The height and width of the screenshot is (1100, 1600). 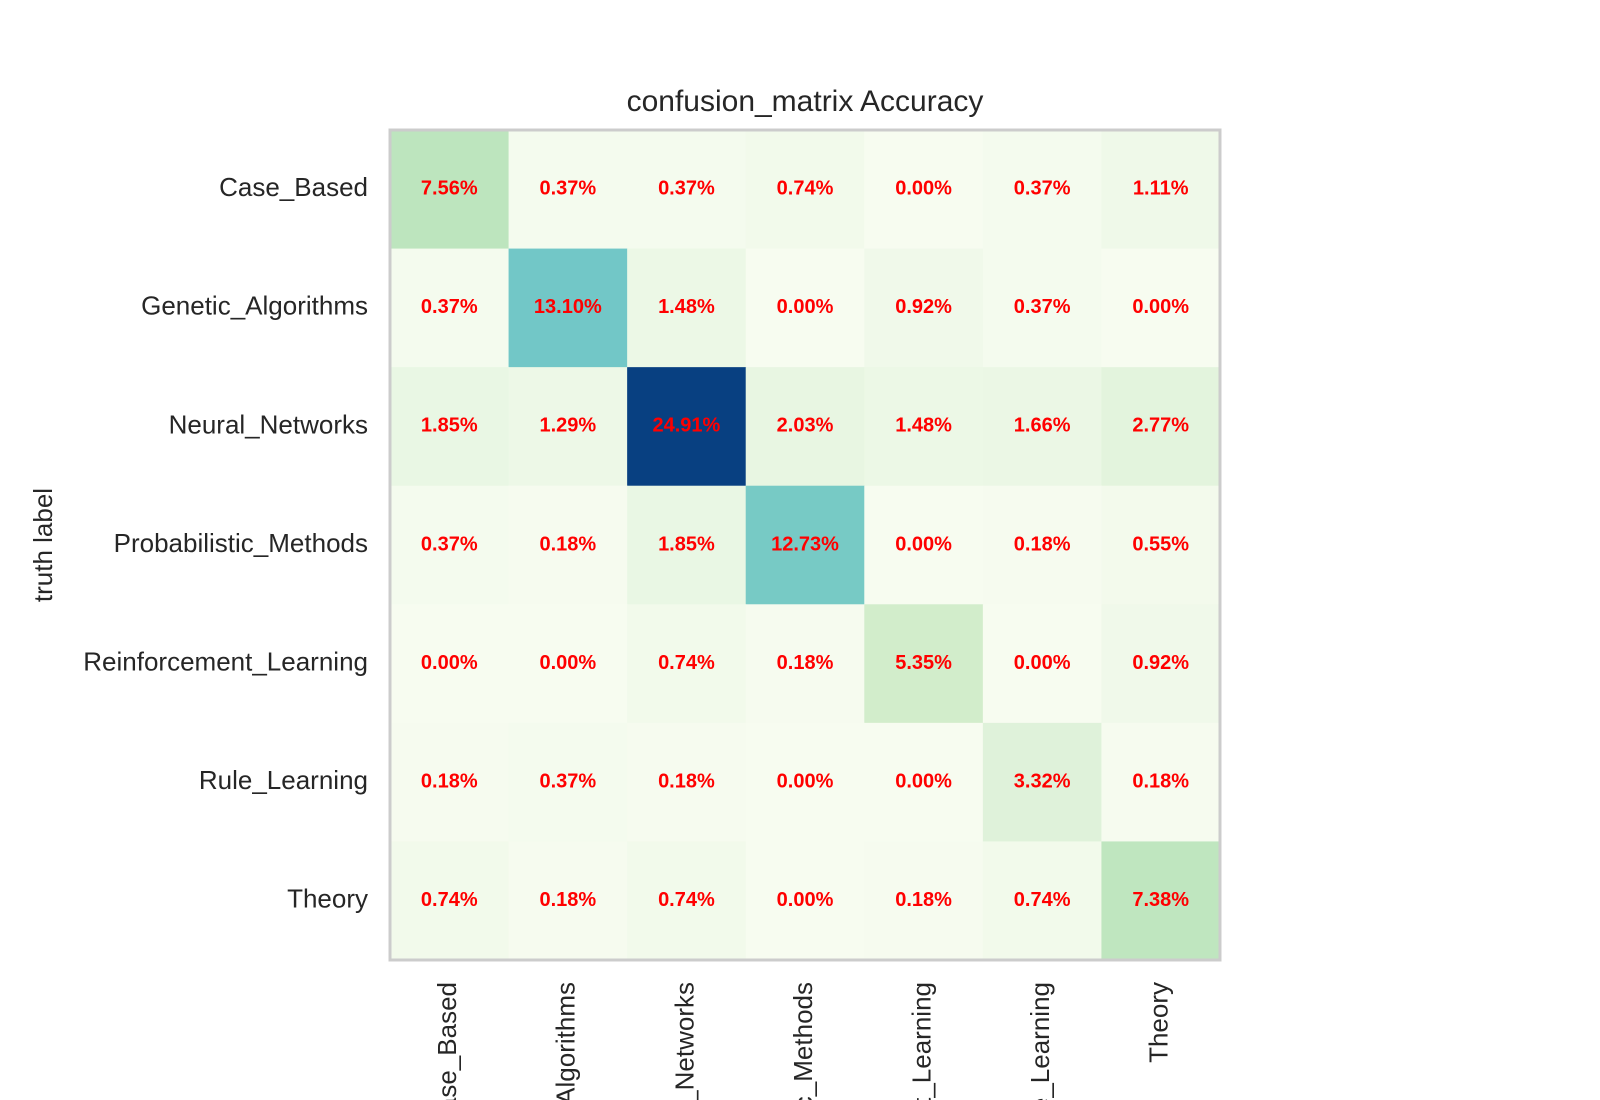 What do you see at coordinates (241, 543) in the screenshot?
I see `y-tick-label: Probabilistic_Methods` at bounding box center [241, 543].